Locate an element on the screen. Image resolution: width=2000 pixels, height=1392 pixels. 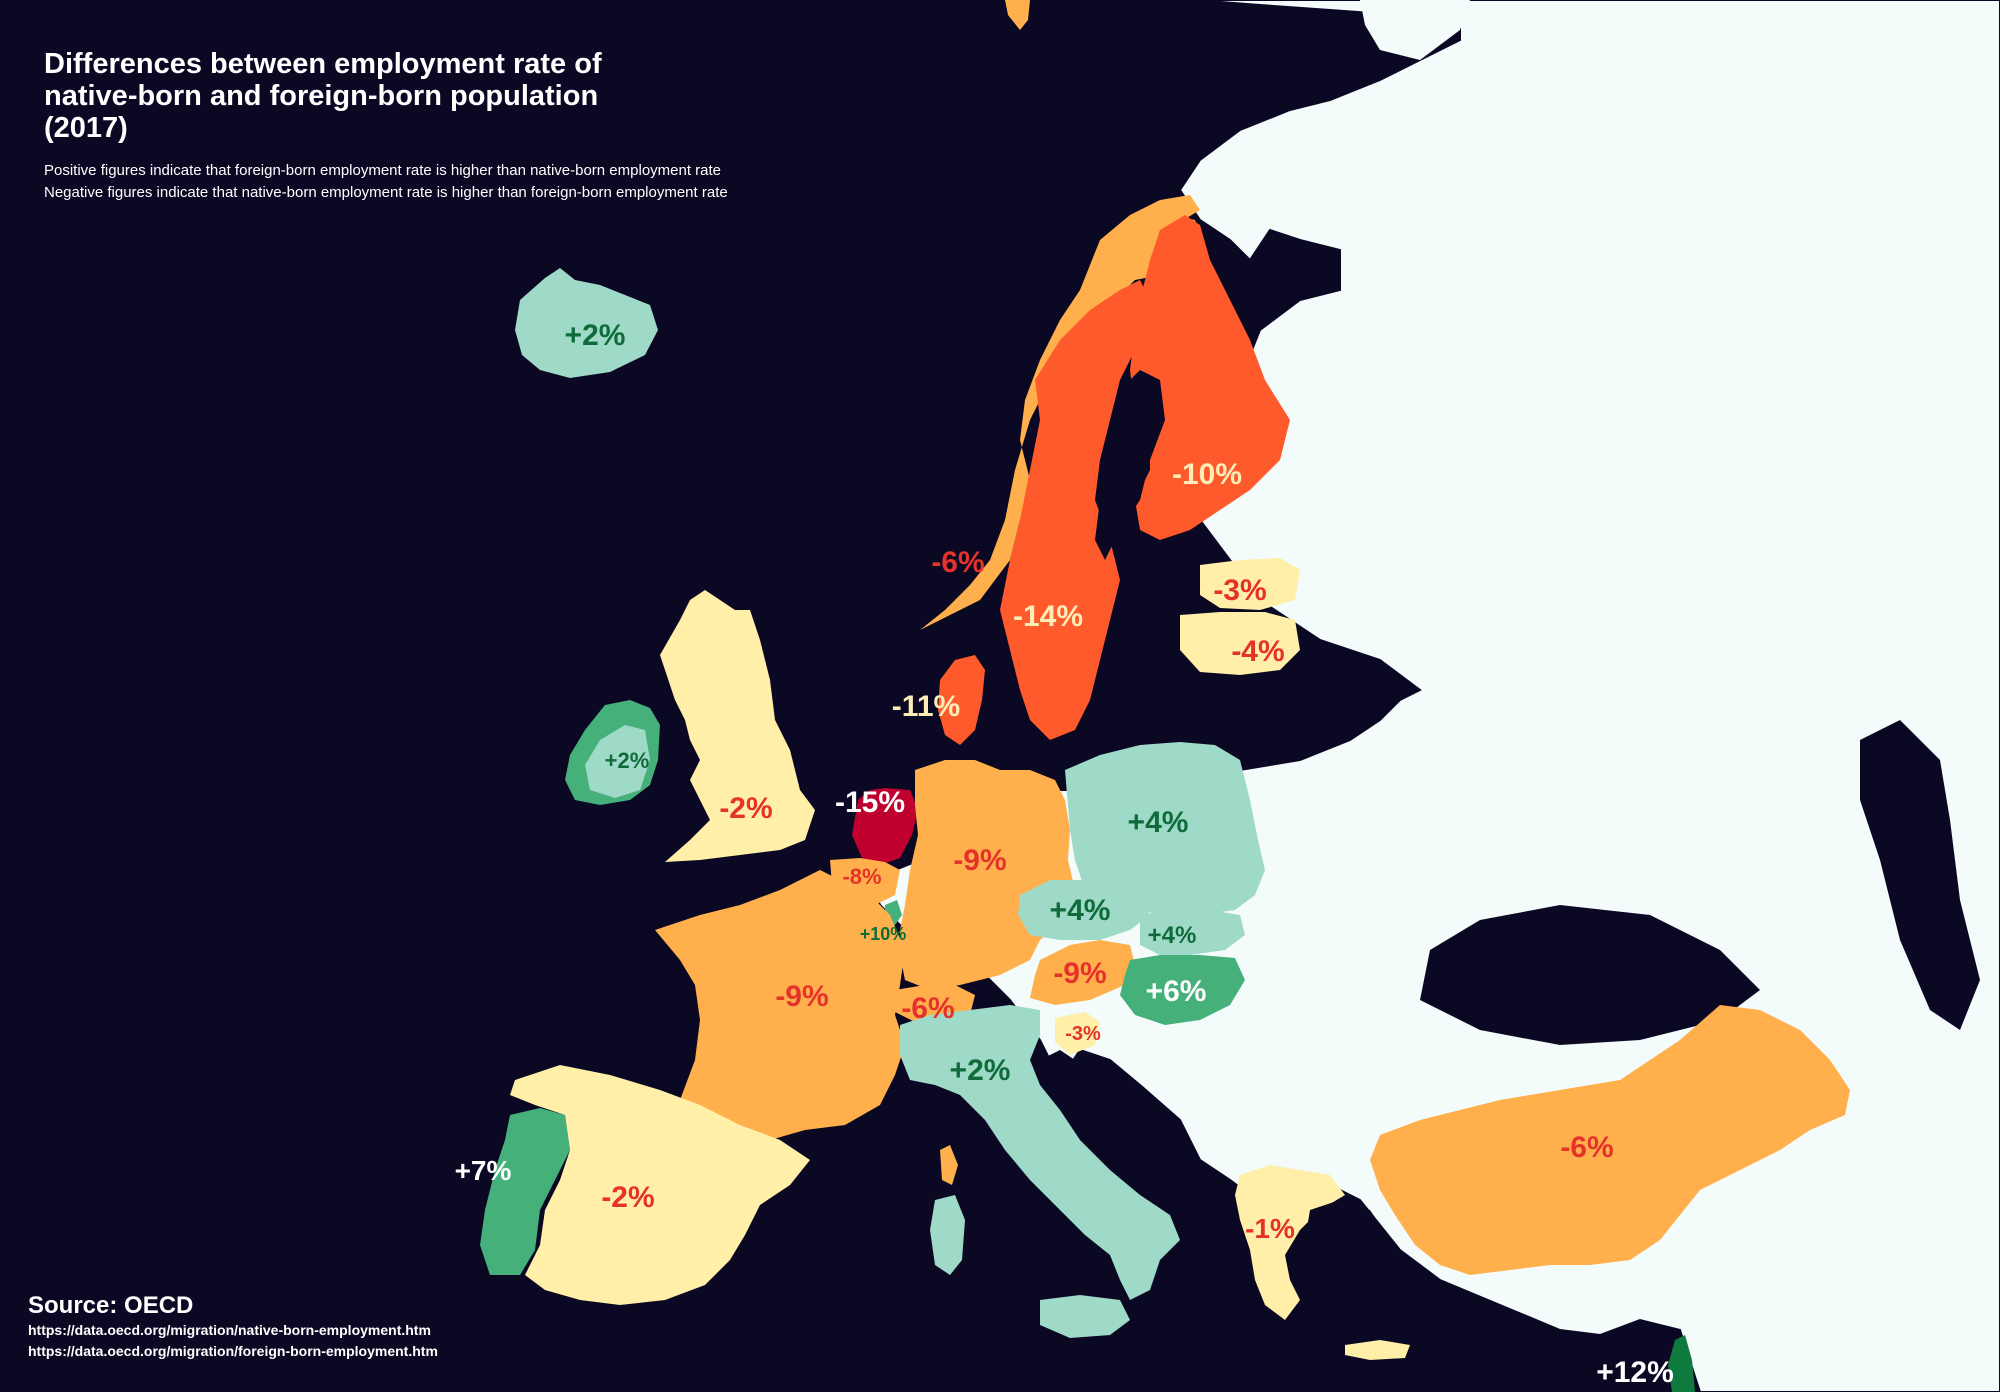
country-slovenia is located at coordinates (1077, 1033).